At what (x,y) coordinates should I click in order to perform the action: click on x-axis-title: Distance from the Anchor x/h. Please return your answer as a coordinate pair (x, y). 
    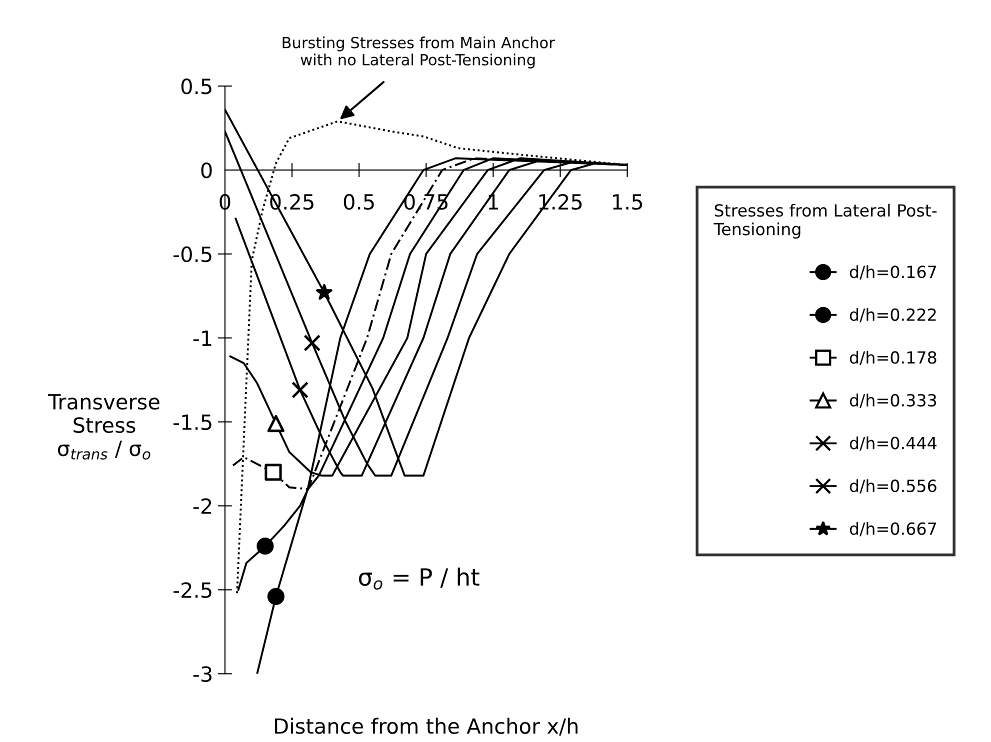
    Looking at the image, I should click on (426, 727).